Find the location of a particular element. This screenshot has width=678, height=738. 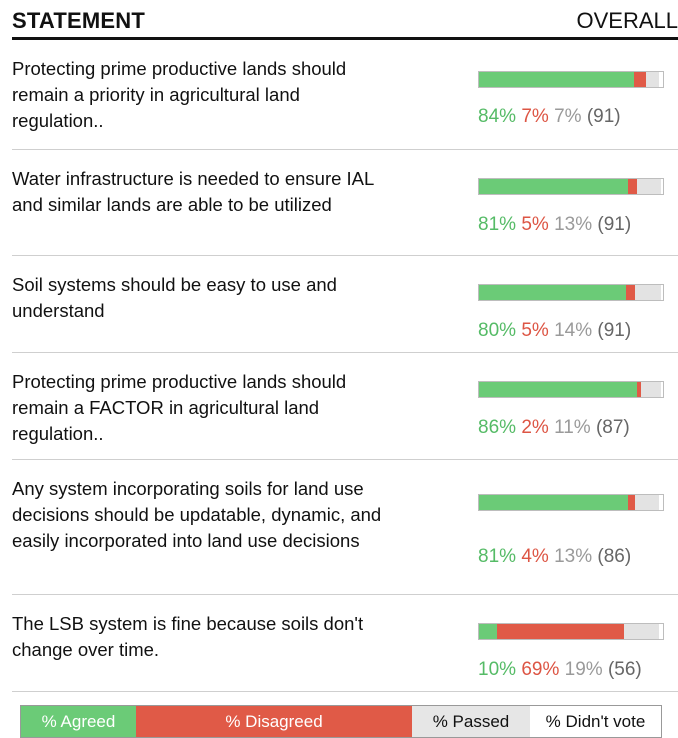

disagreed-percent: 7% is located at coordinates (535, 116).